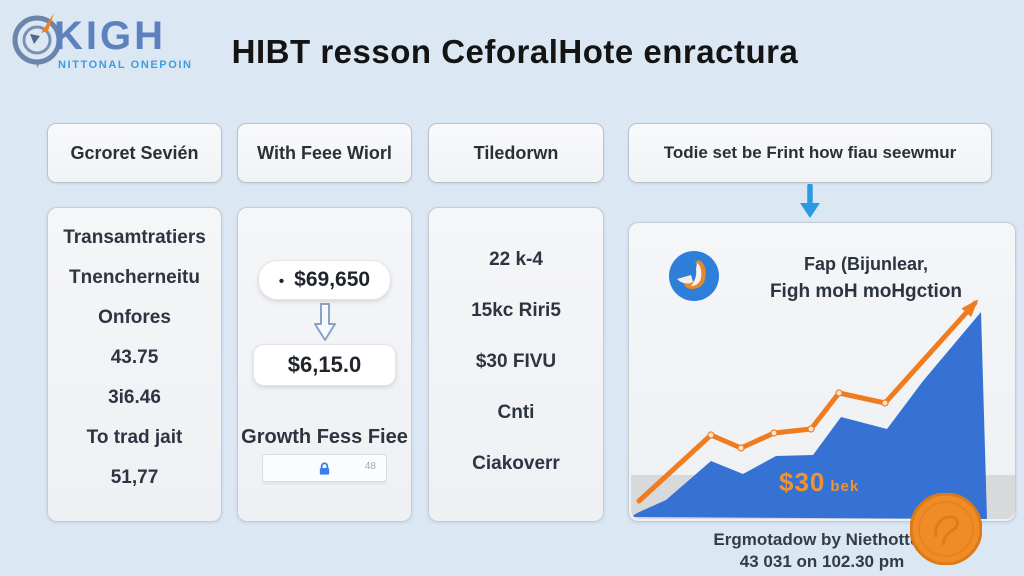  I want to click on list-item: $30 FIVU, so click(516, 361).